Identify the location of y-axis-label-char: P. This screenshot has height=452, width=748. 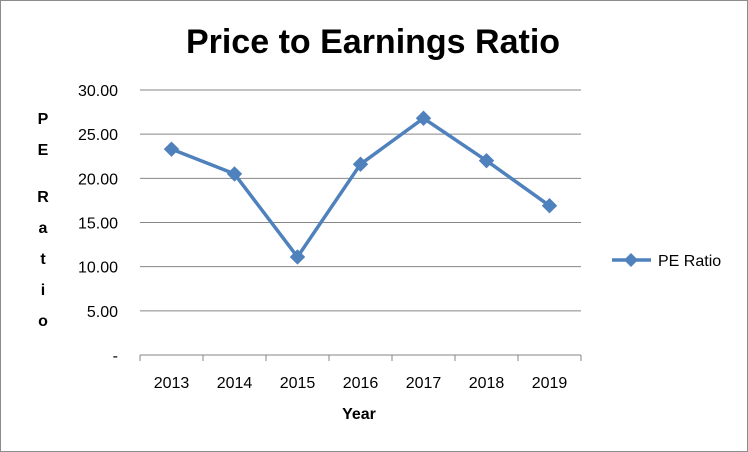
(43, 119).